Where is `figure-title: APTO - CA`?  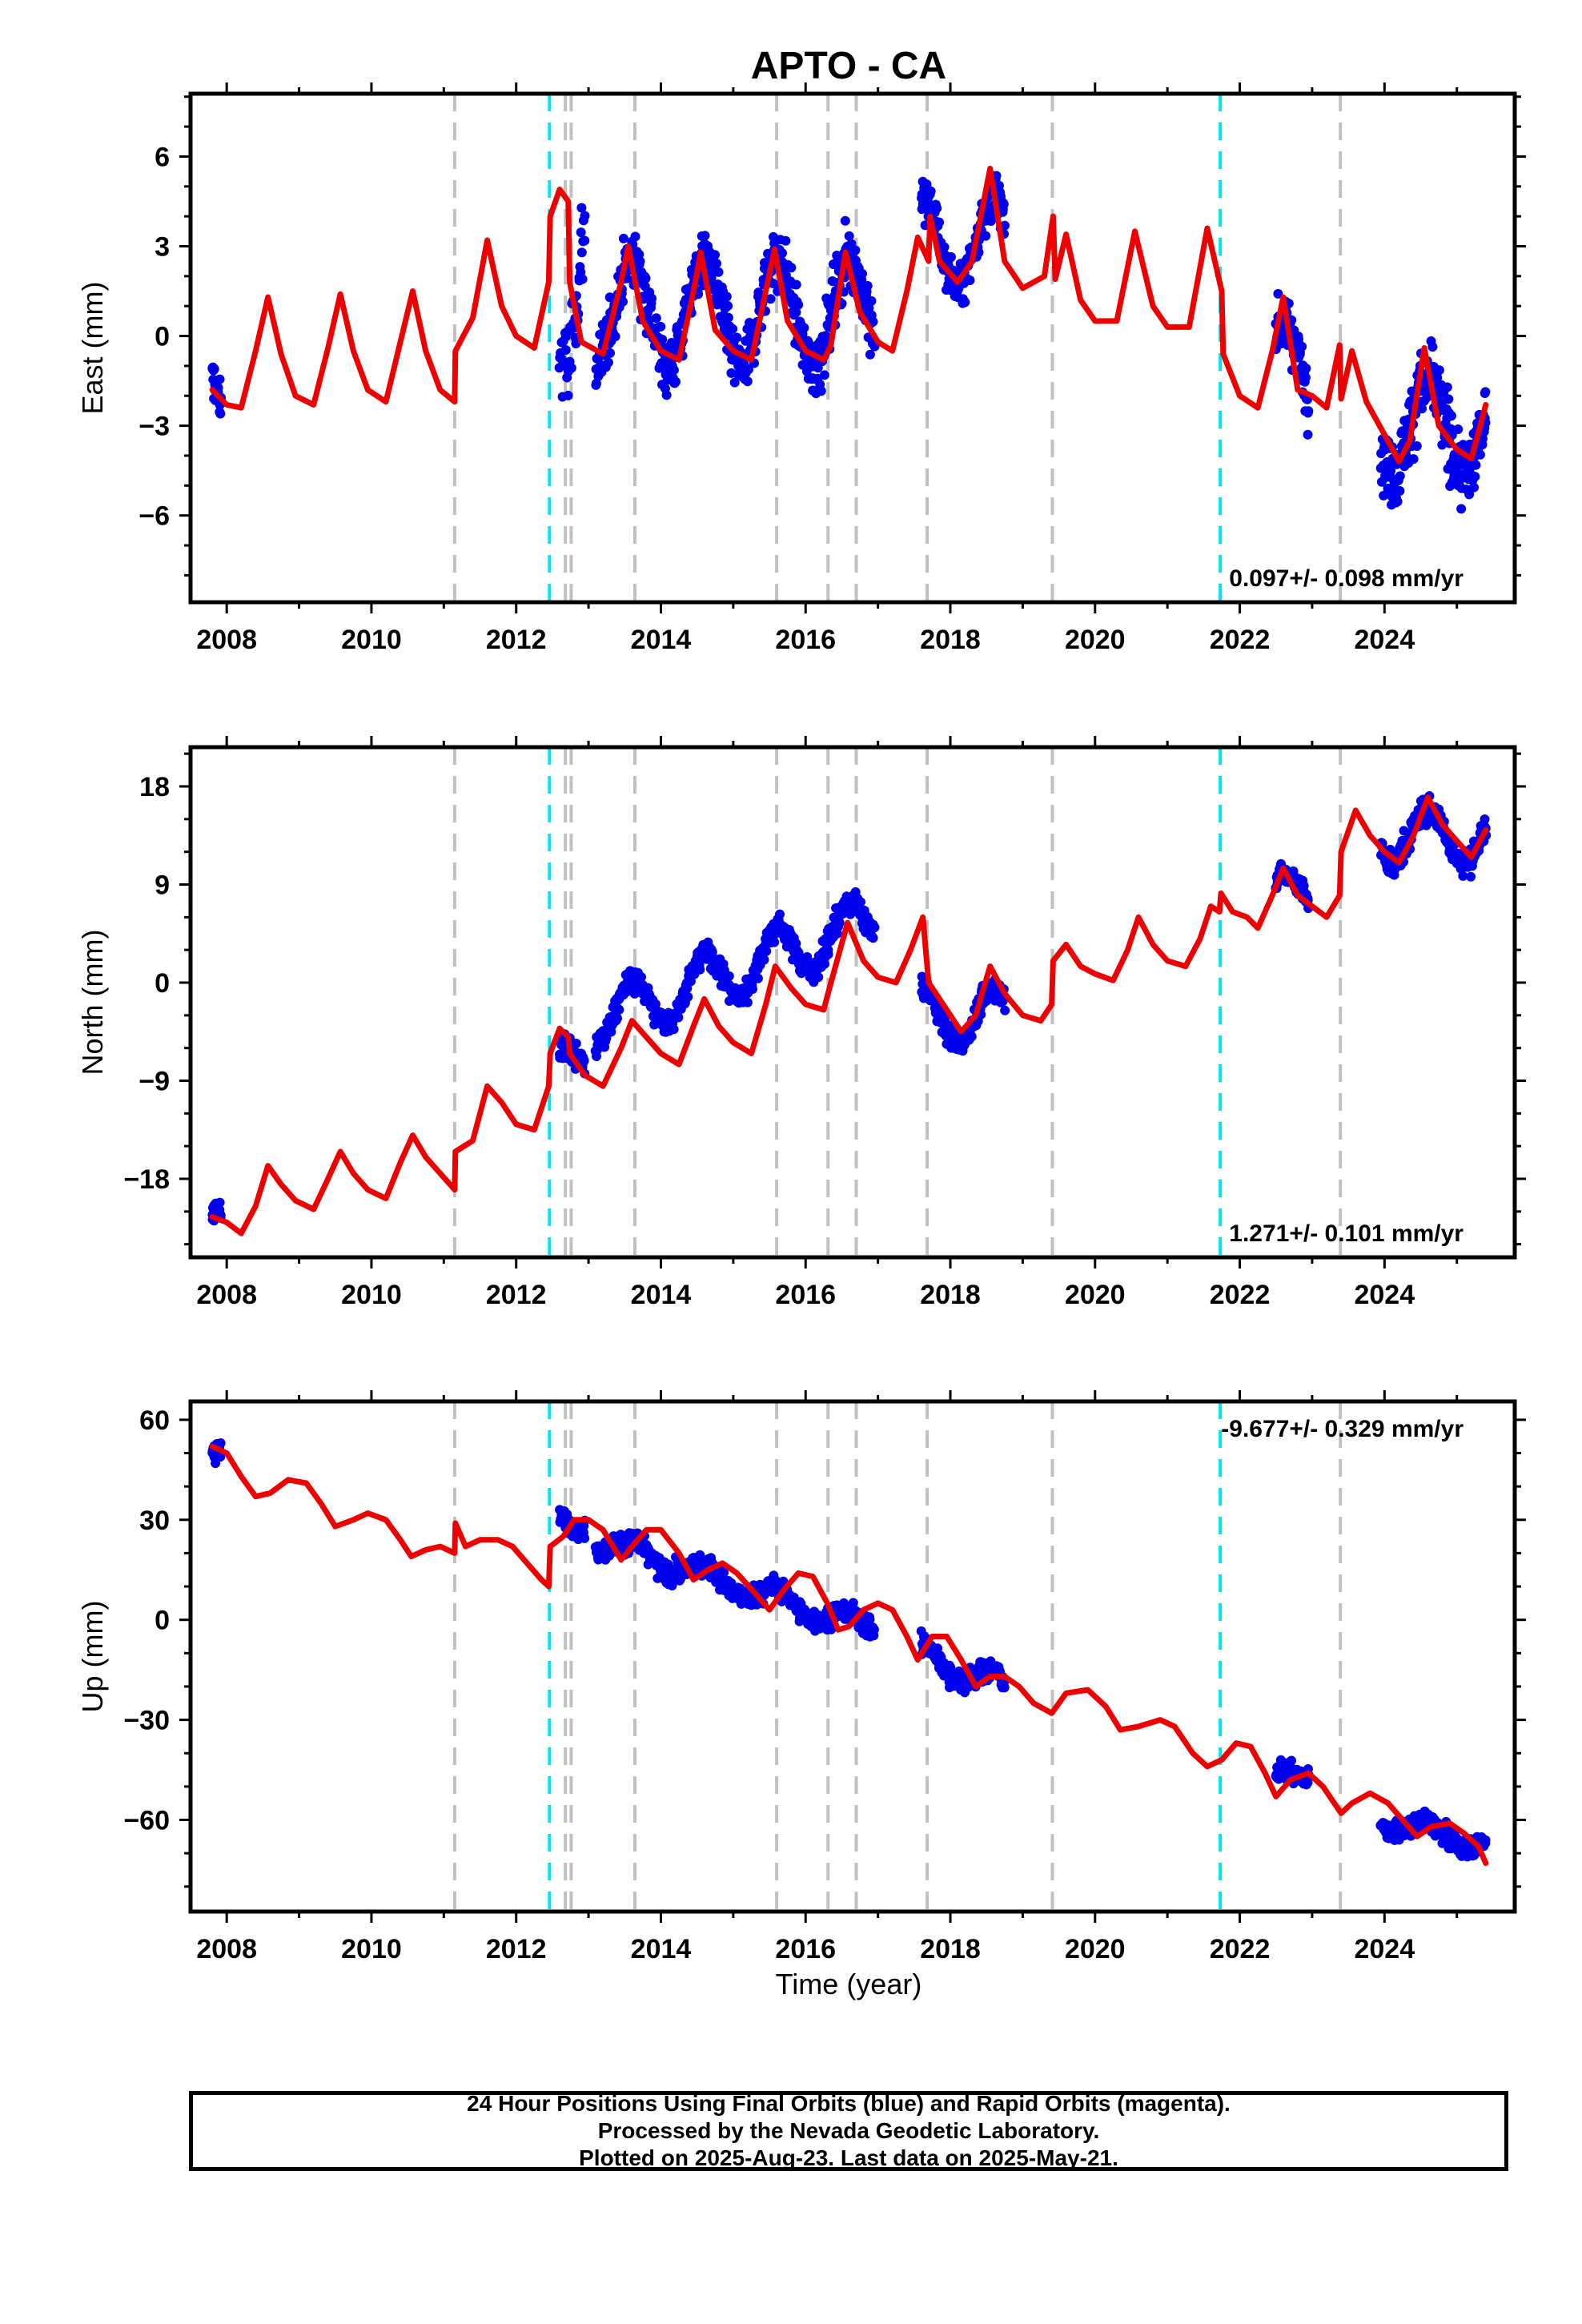 figure-title: APTO - CA is located at coordinates (848, 66).